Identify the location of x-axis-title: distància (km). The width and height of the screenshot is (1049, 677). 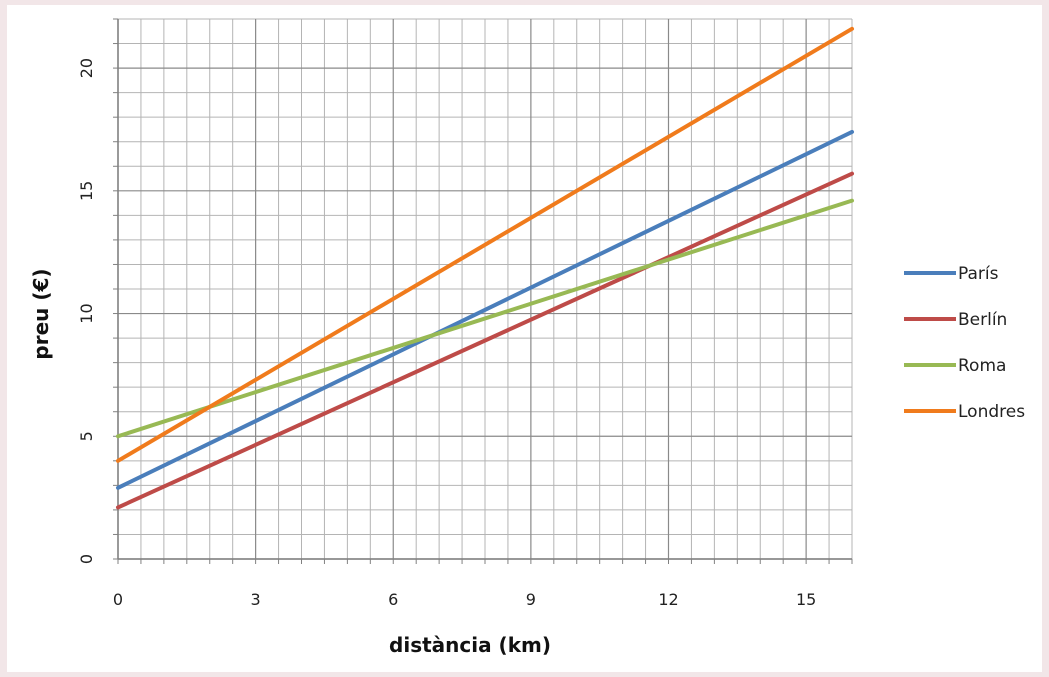
(470, 645).